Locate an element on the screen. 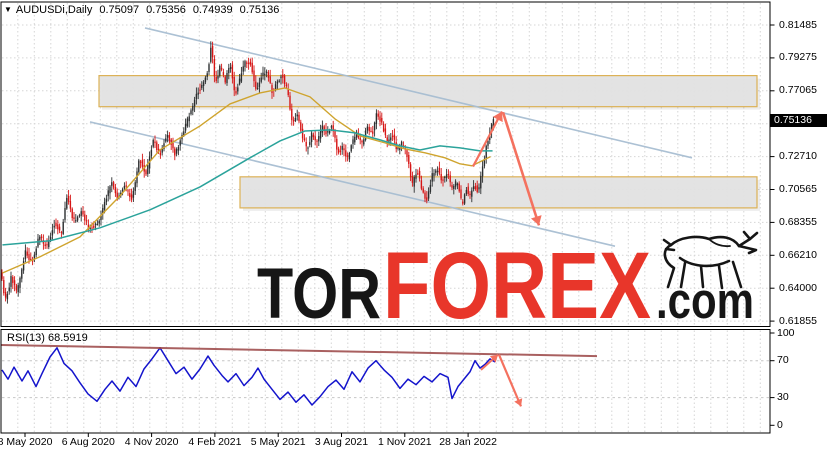  bull-logo-icon is located at coordinates (710, 260).